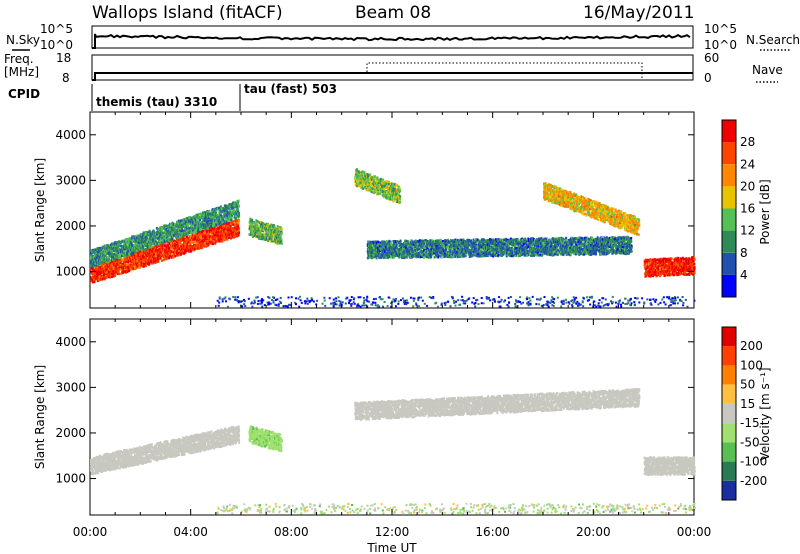 This screenshot has width=800, height=554. I want to click on nsky-label: N.Sky, so click(23, 40).